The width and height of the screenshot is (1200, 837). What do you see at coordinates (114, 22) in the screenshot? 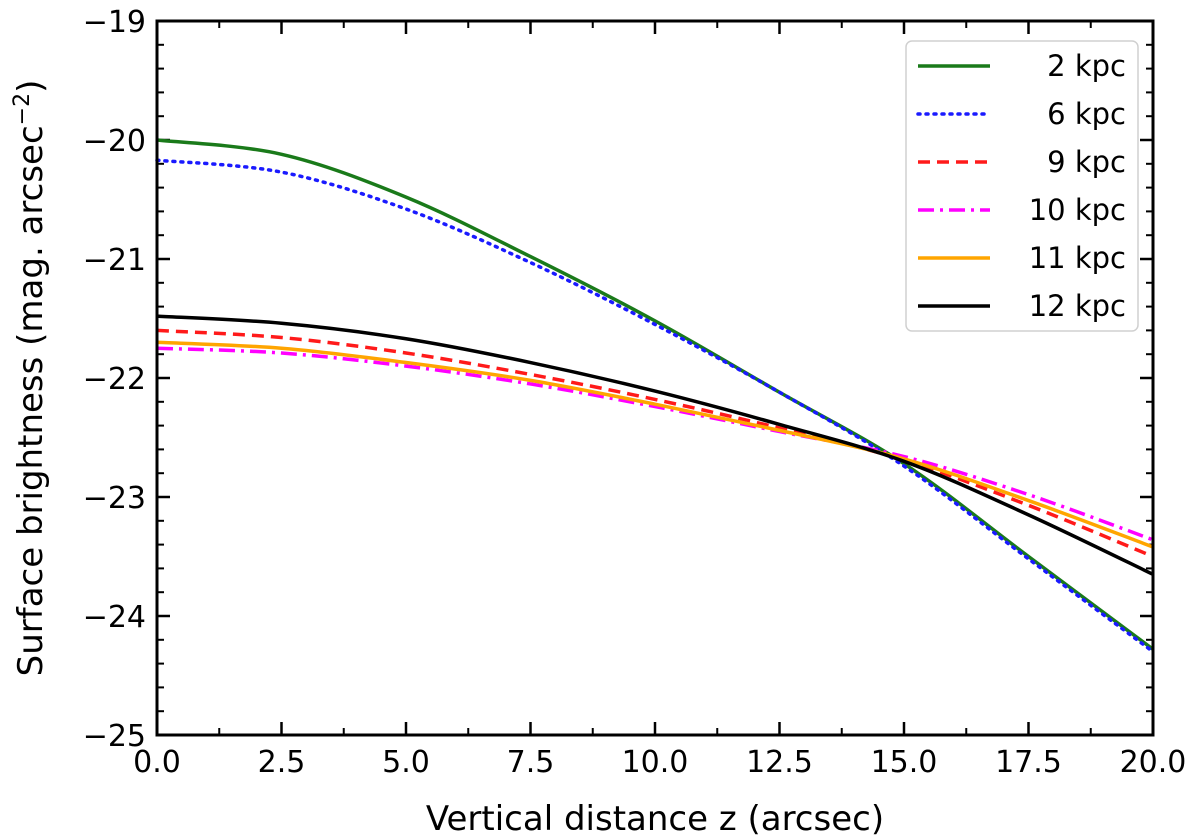
I see `y-tick-label: −19` at bounding box center [114, 22].